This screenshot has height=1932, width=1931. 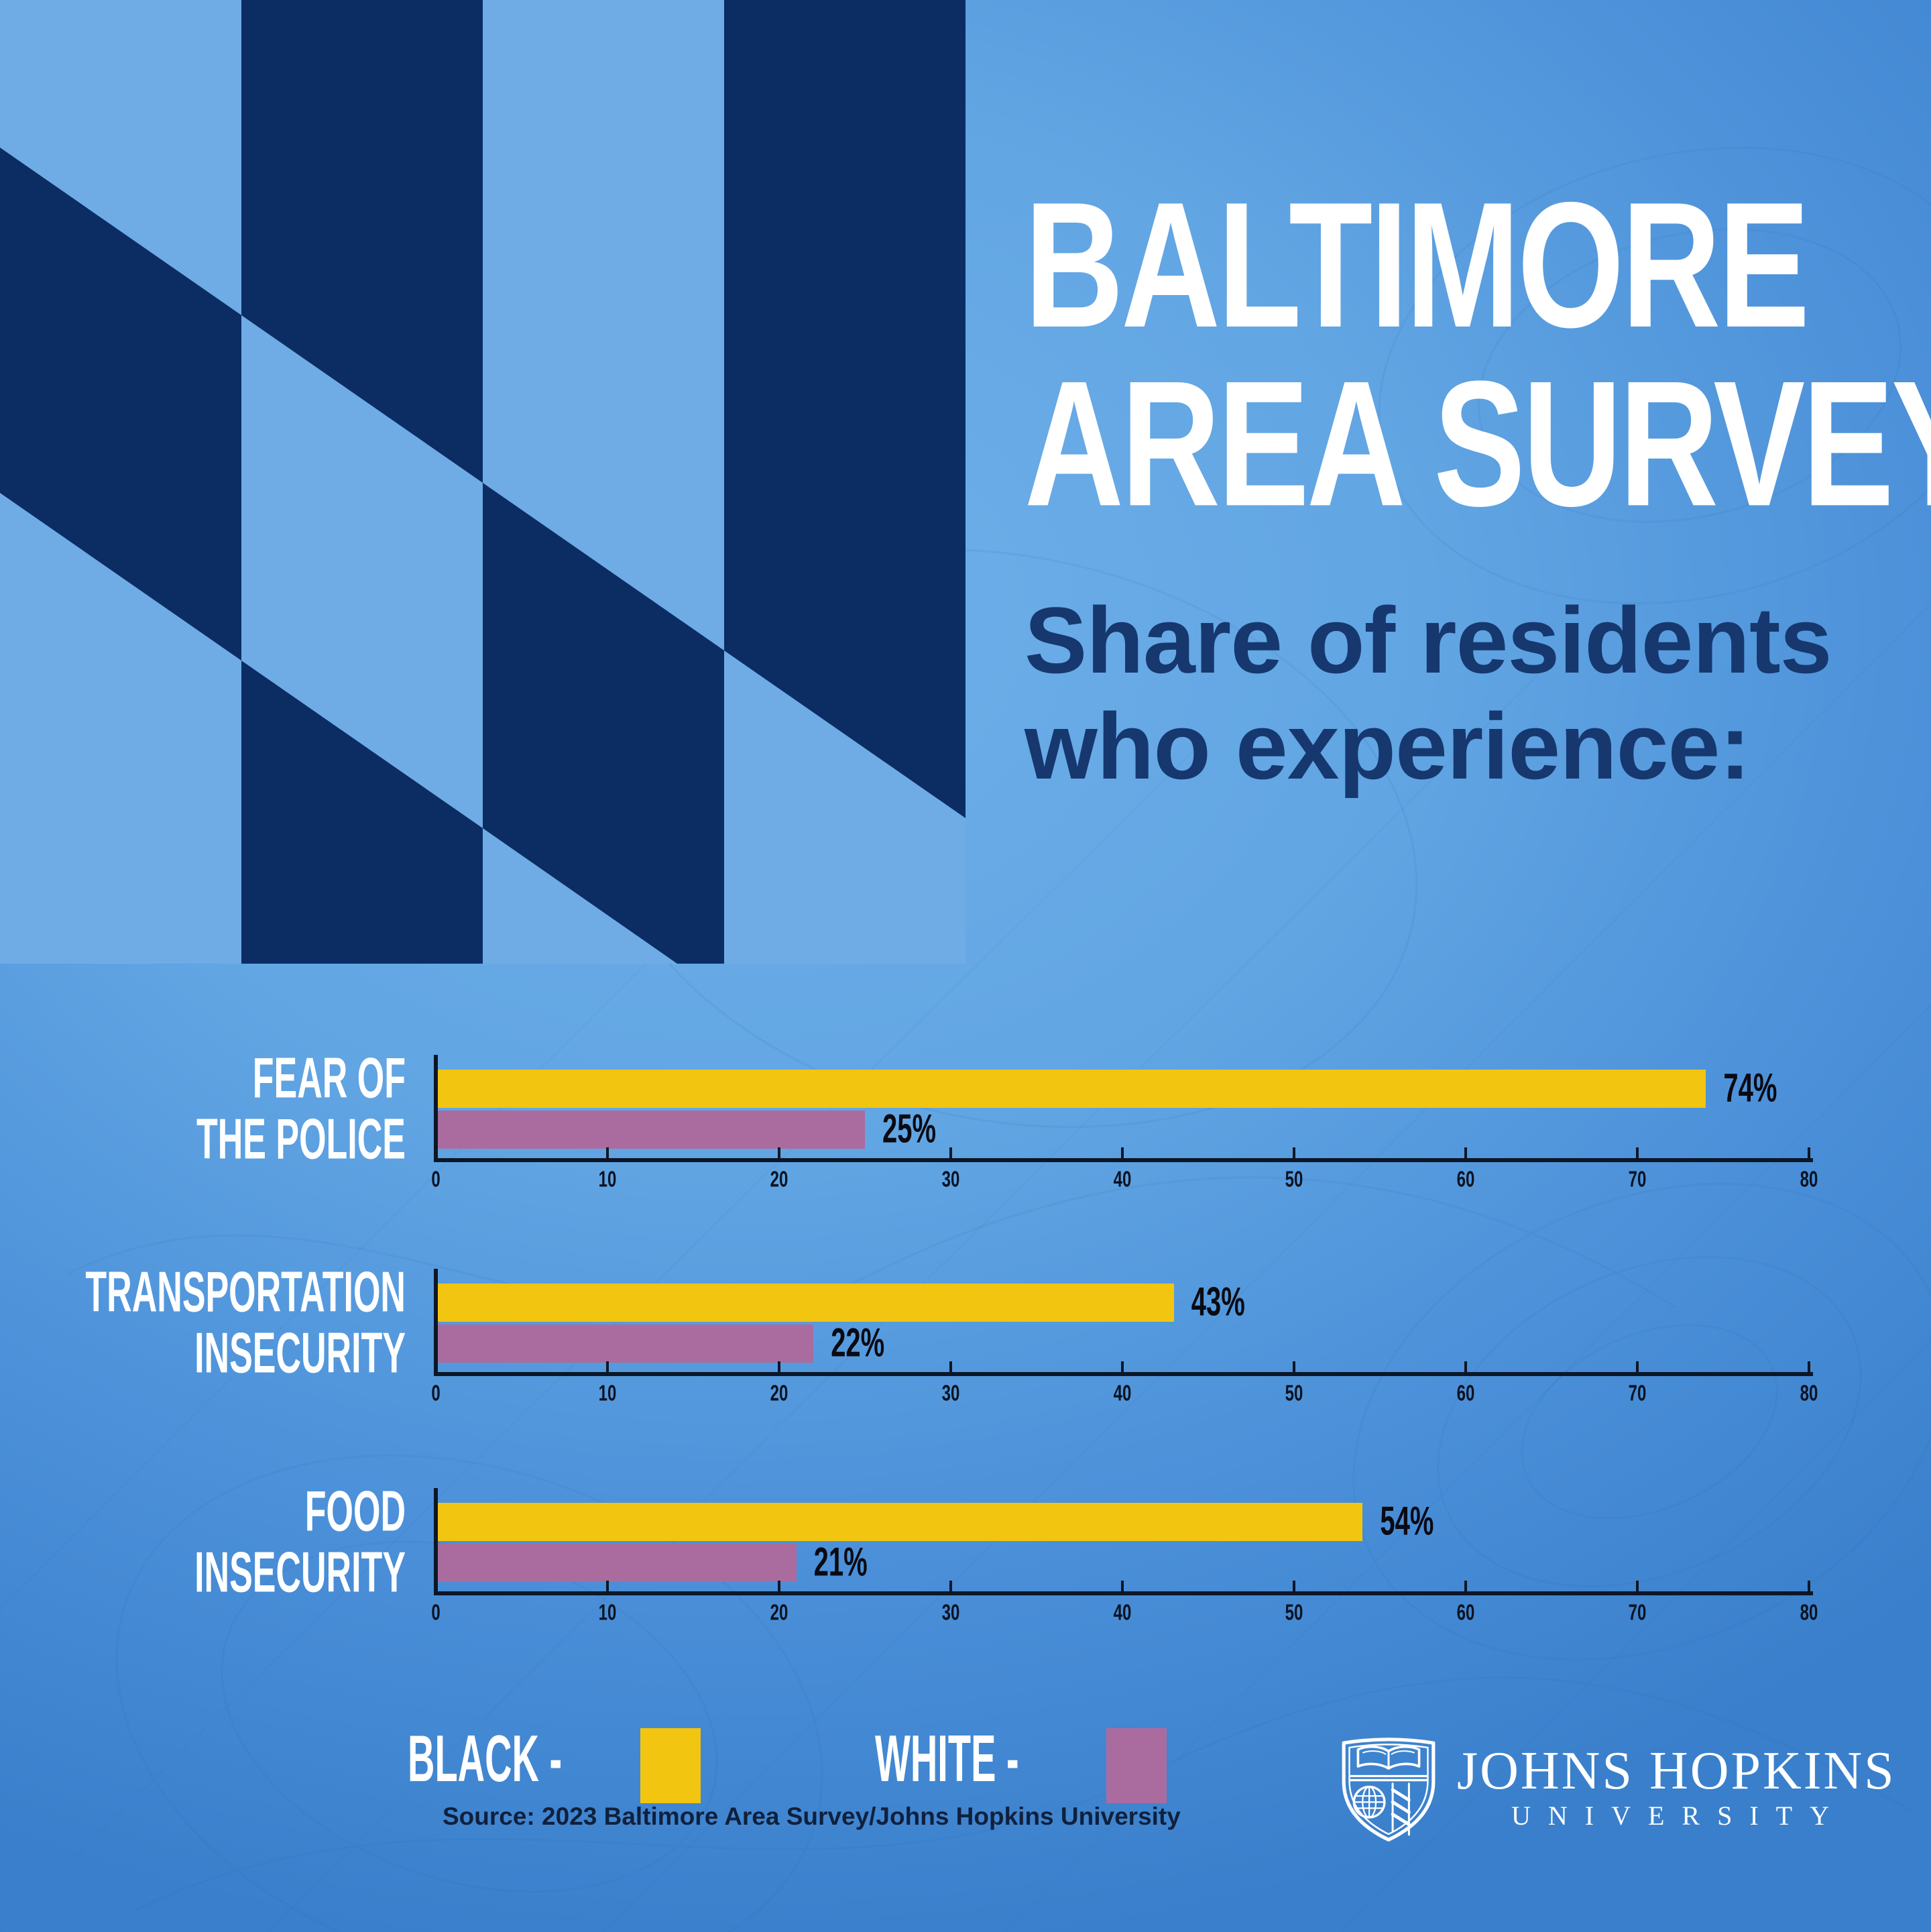 I want to click on category-label-line1: FOOD, so click(x=355, y=1511).